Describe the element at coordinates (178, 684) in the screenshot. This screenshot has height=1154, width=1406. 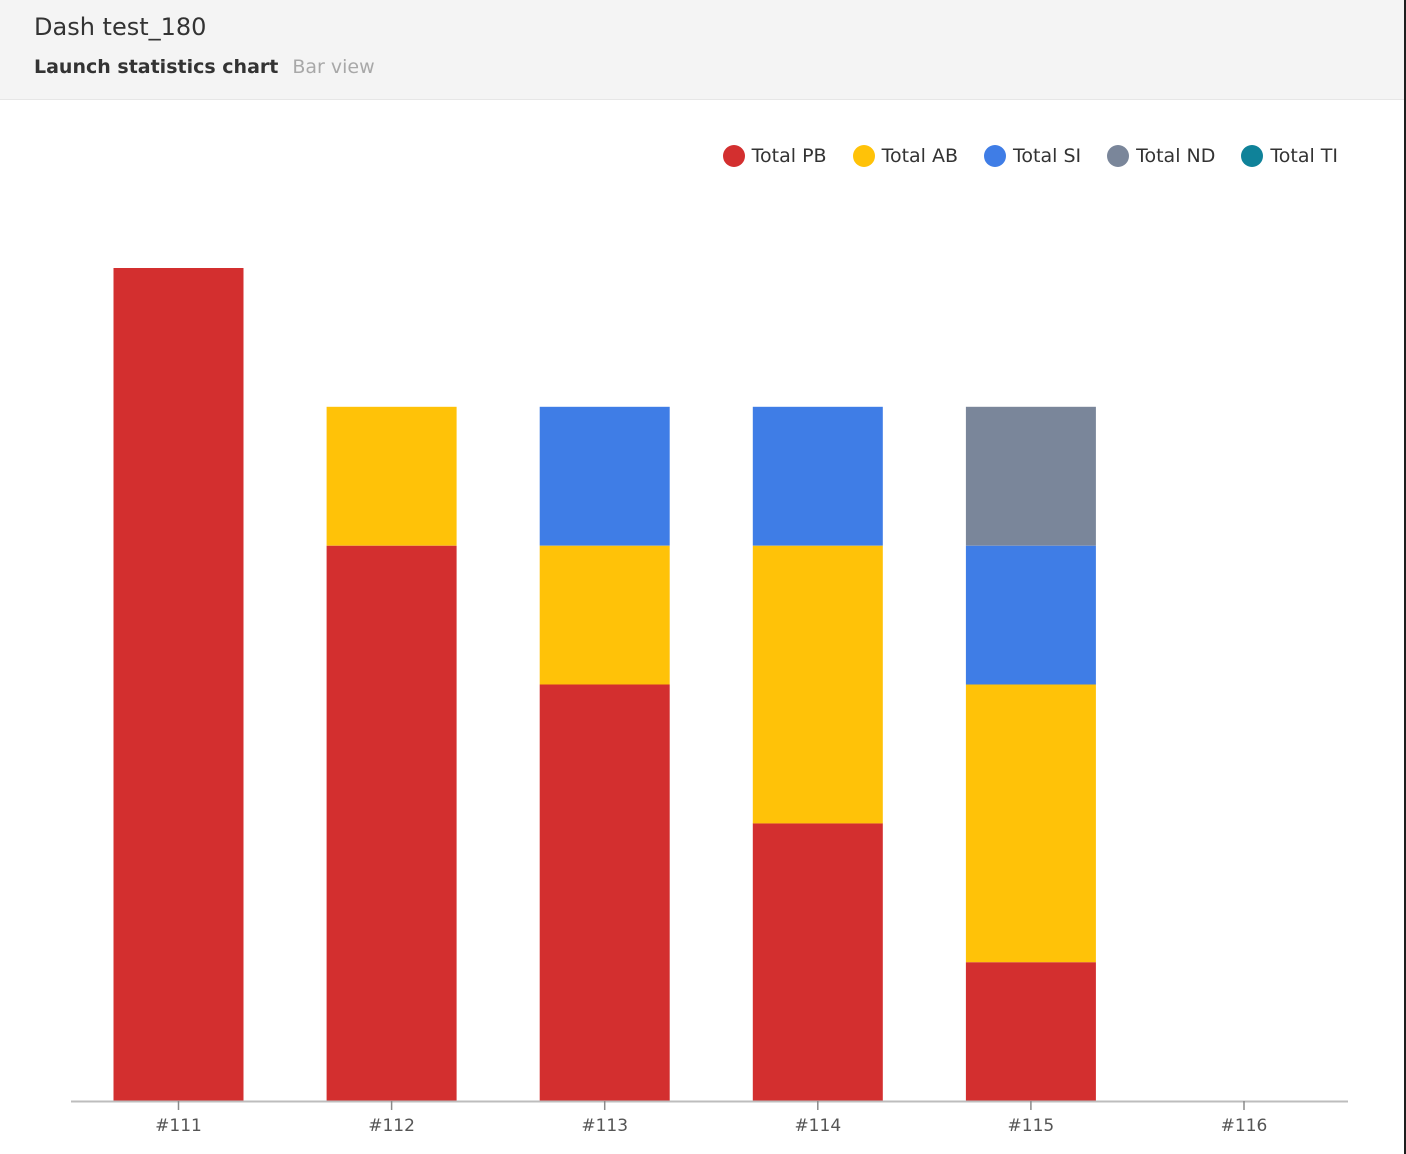
I see `bar-segment-111-total-pb` at that location.